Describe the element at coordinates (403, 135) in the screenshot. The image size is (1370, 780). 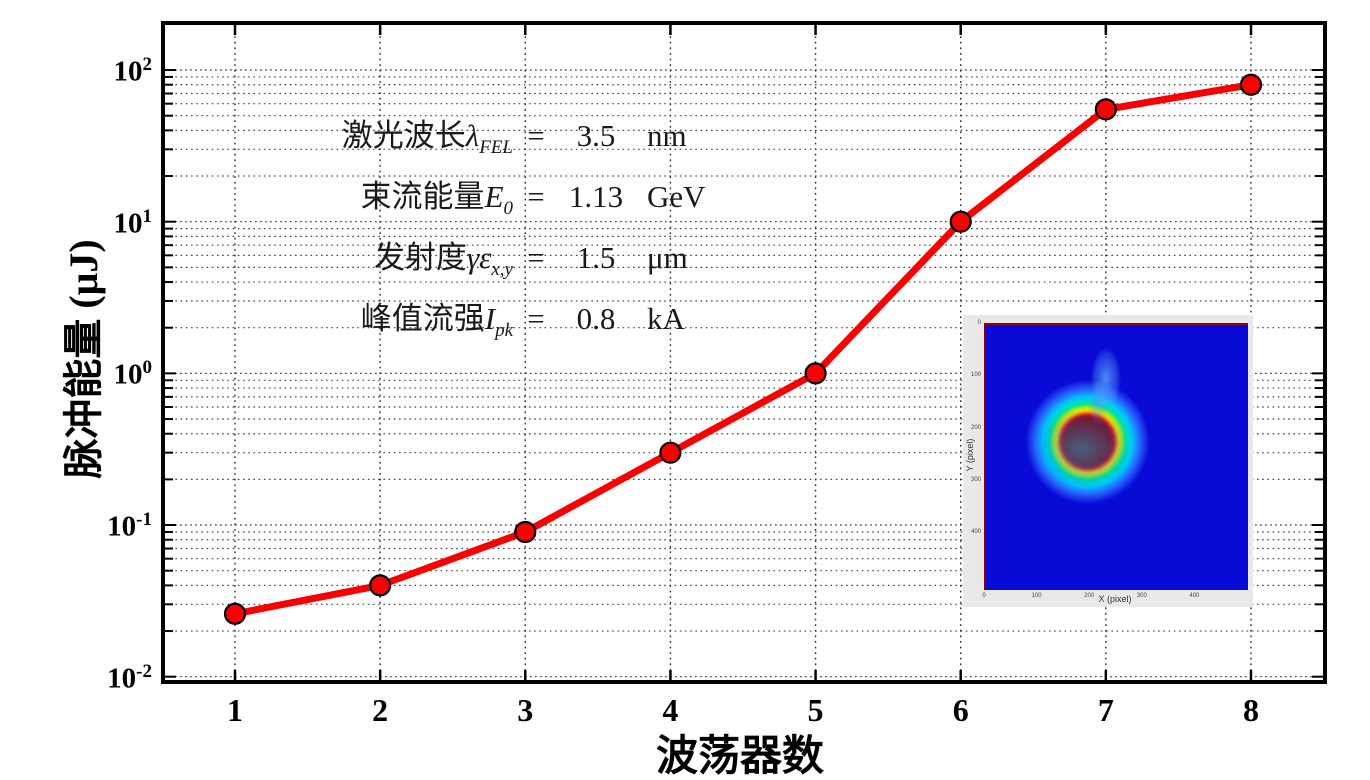
I see `annotation-label: 激光波长` at that location.